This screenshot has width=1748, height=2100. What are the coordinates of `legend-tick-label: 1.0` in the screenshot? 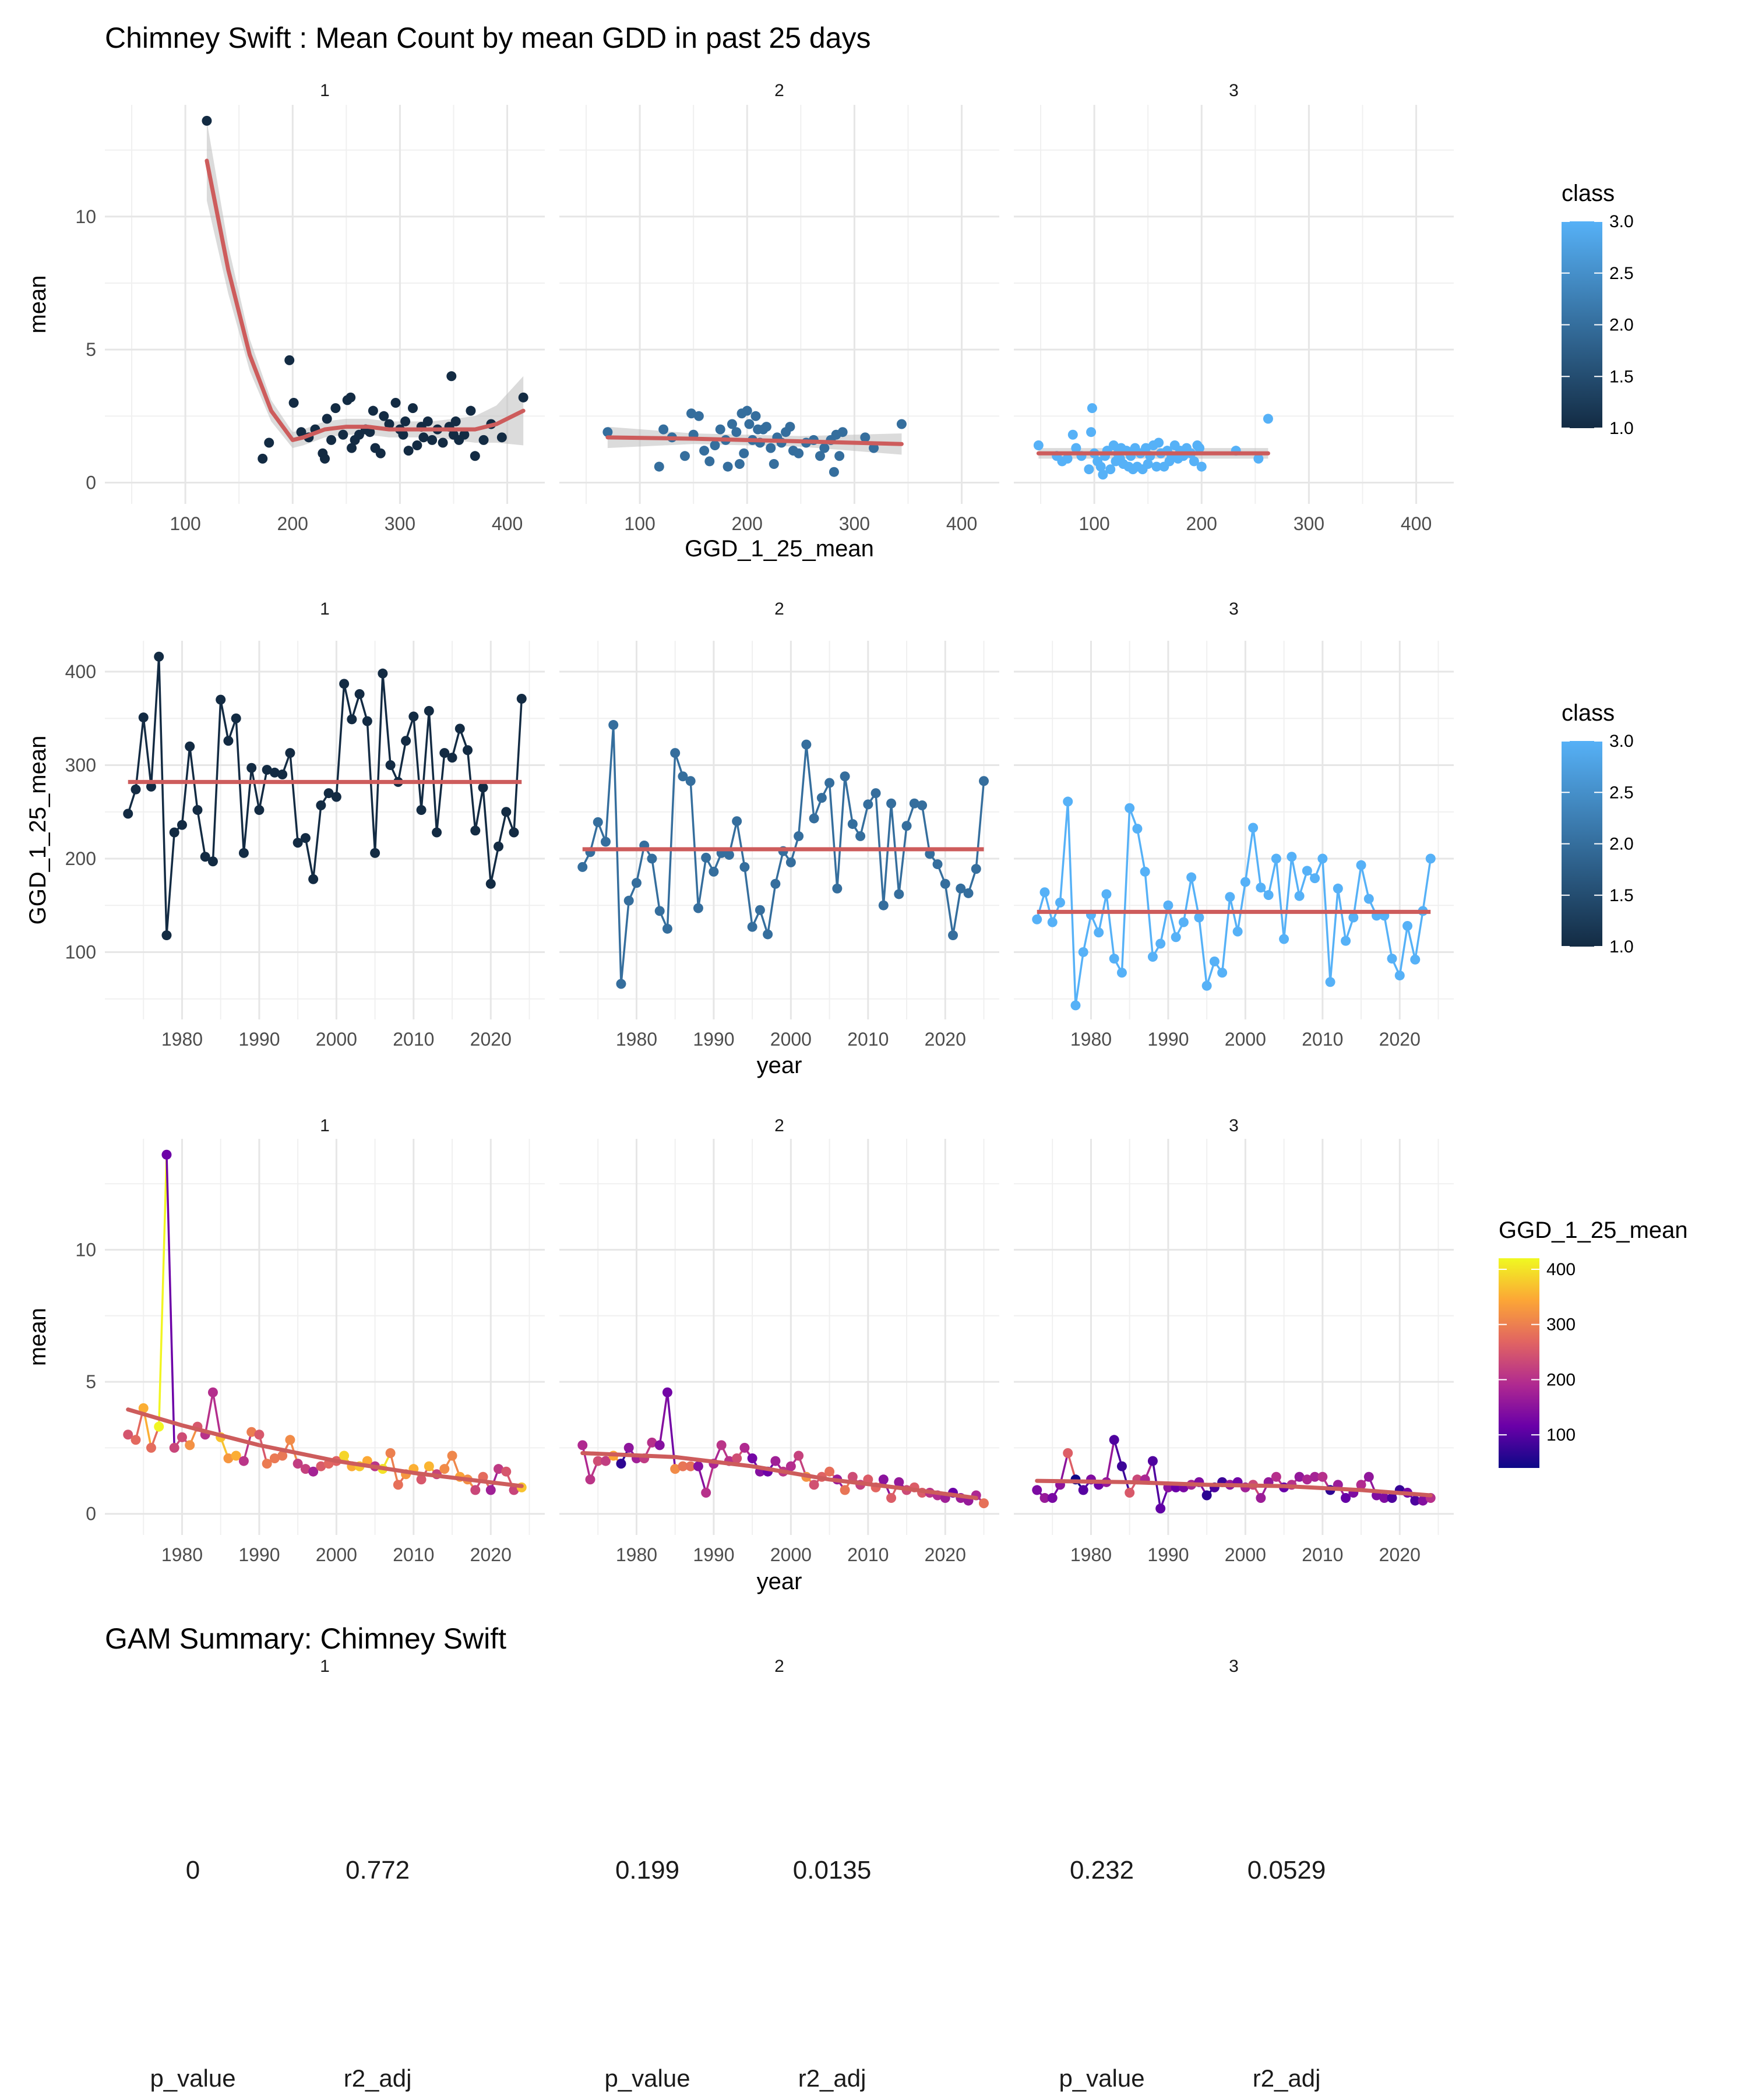 It's located at (1621, 947).